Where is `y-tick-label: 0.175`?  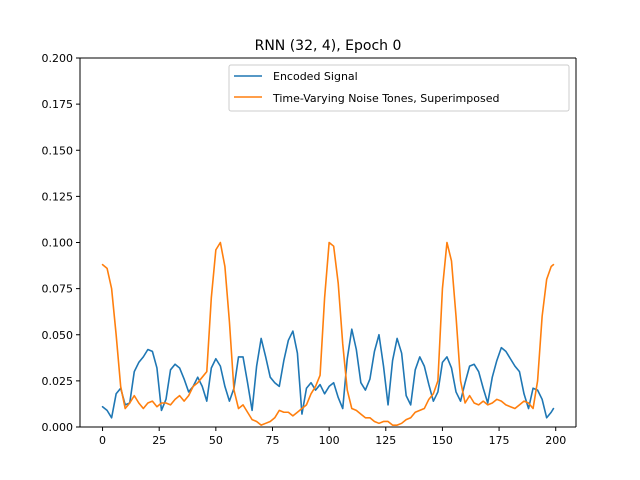
y-tick-label: 0.175 is located at coordinates (58, 104).